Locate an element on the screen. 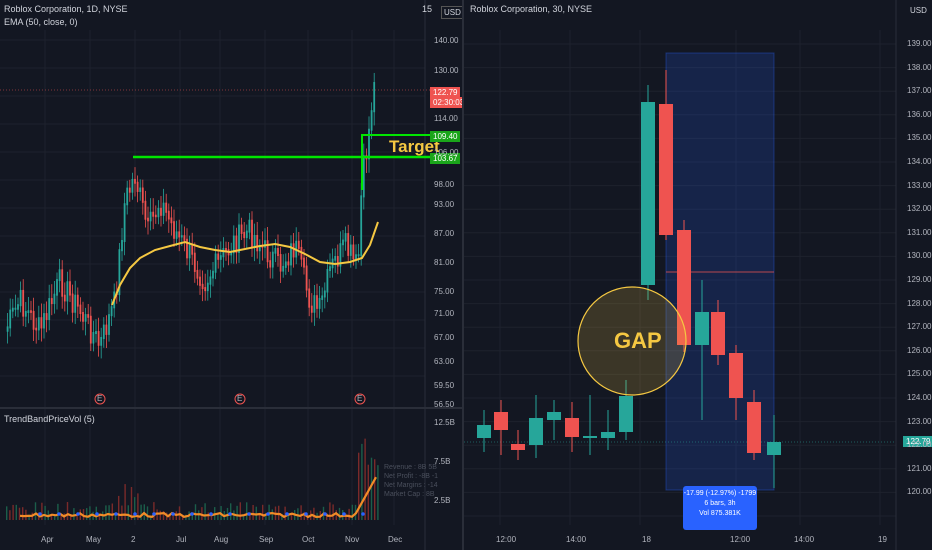 Image resolution: width=932 pixels, height=550 pixels. right-currency-label: USD is located at coordinates (918, 10).